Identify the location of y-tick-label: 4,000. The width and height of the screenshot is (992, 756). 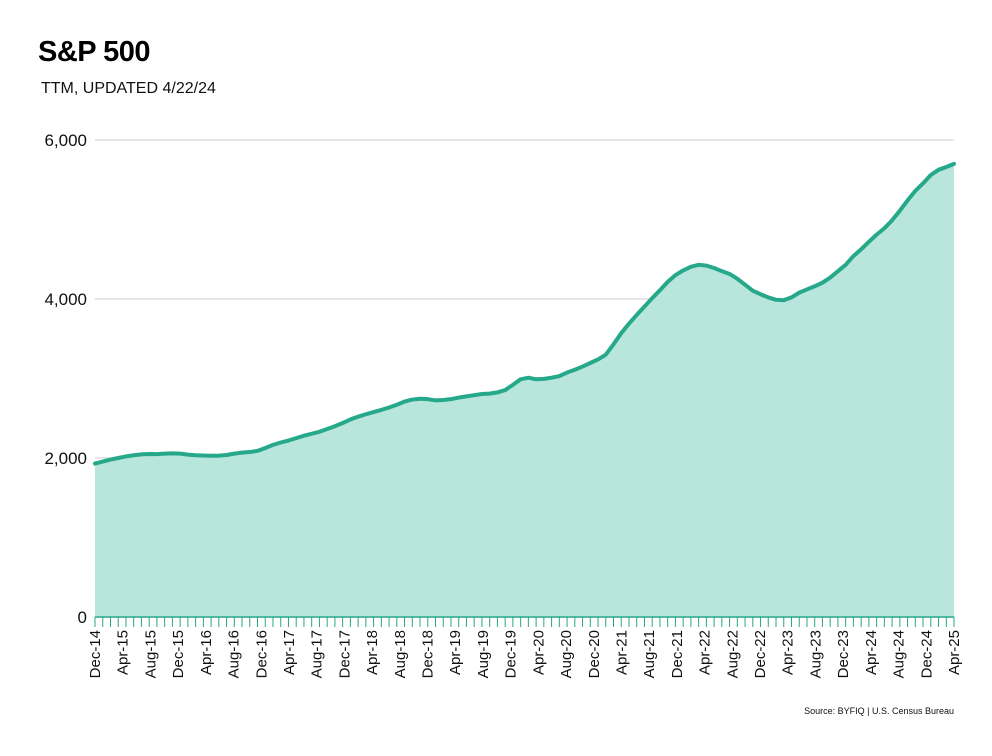
(65, 299).